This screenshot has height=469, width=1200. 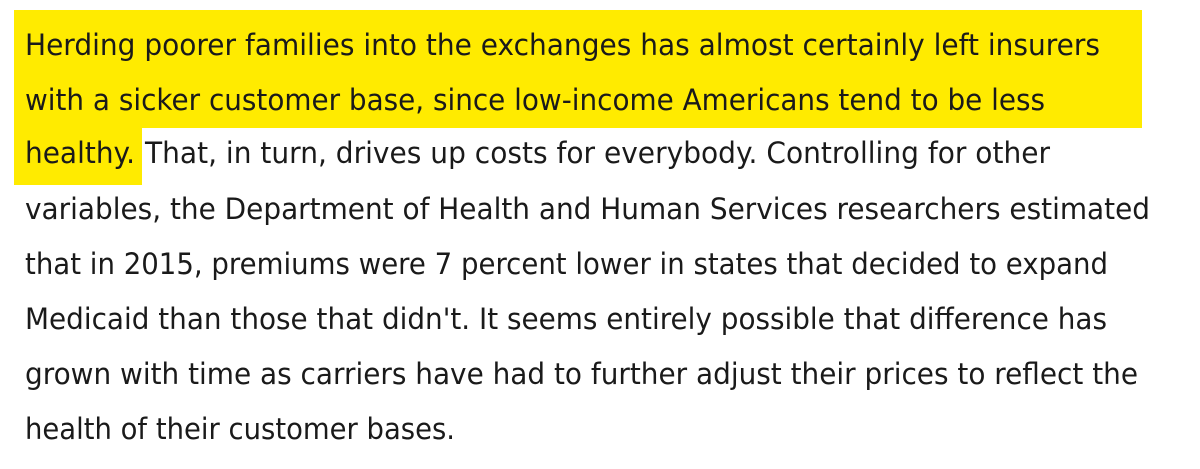 I want to click on text-line: health of their customer bases., so click(x=240, y=429).